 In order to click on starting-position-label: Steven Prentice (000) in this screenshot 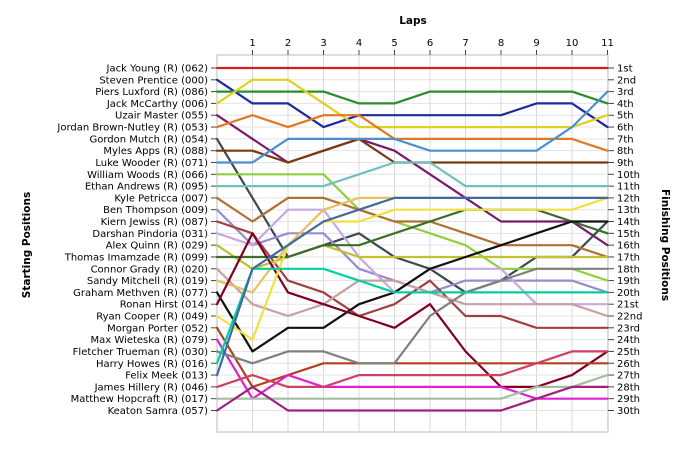, I will do `click(153, 80)`.